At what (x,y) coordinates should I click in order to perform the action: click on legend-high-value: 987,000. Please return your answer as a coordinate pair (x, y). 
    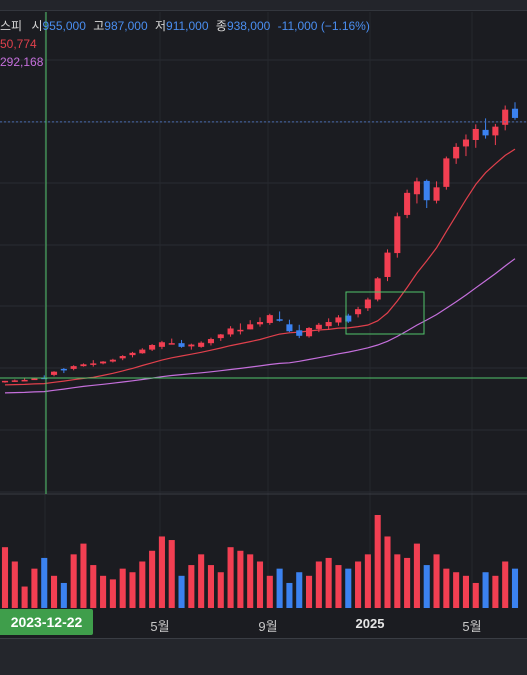
    Looking at the image, I should click on (126, 26).